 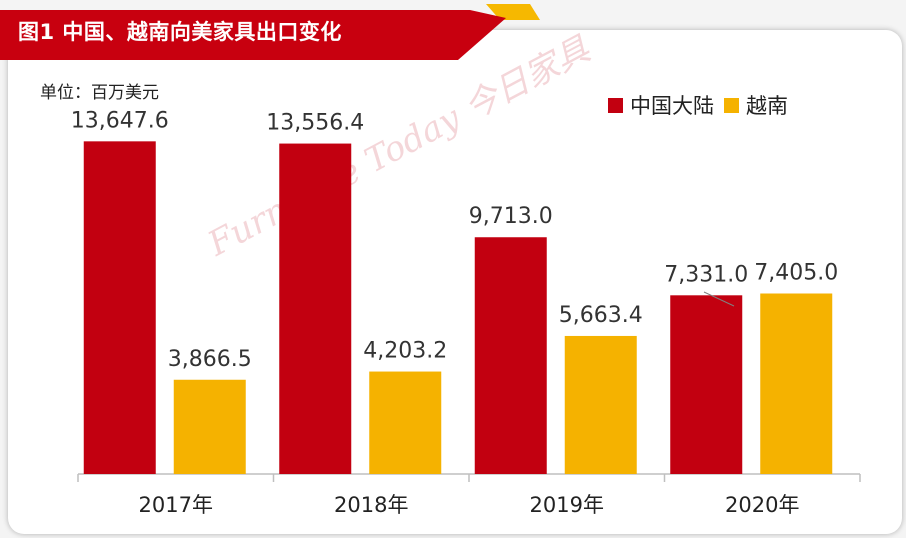 What do you see at coordinates (731, 105) in the screenshot?
I see `legend-swatch-vietnam` at bounding box center [731, 105].